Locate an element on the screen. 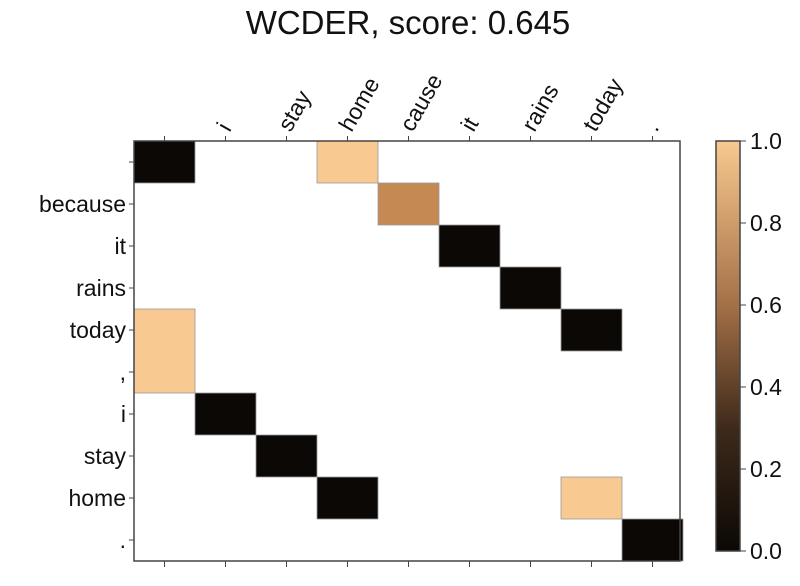 This screenshot has height=586, width=800. colorbar is located at coordinates (728, 346).